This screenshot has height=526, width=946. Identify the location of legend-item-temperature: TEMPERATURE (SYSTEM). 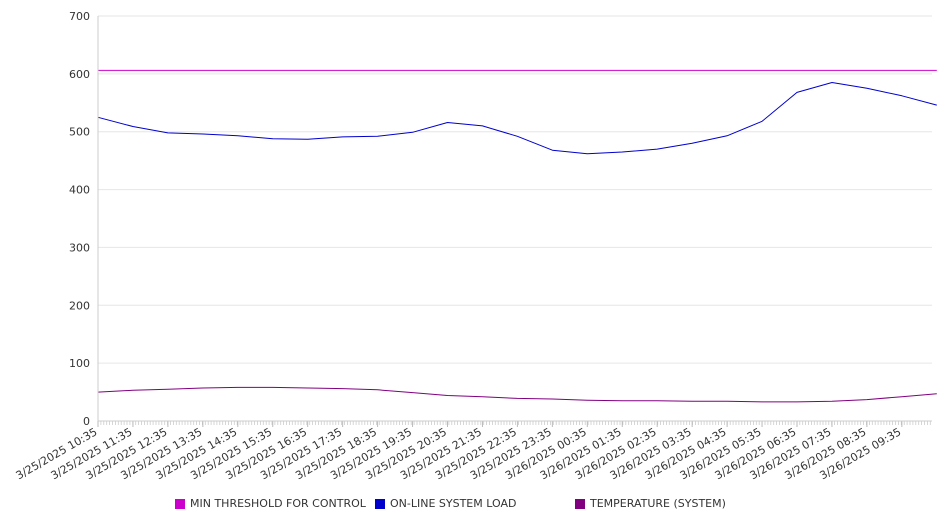
(650, 503).